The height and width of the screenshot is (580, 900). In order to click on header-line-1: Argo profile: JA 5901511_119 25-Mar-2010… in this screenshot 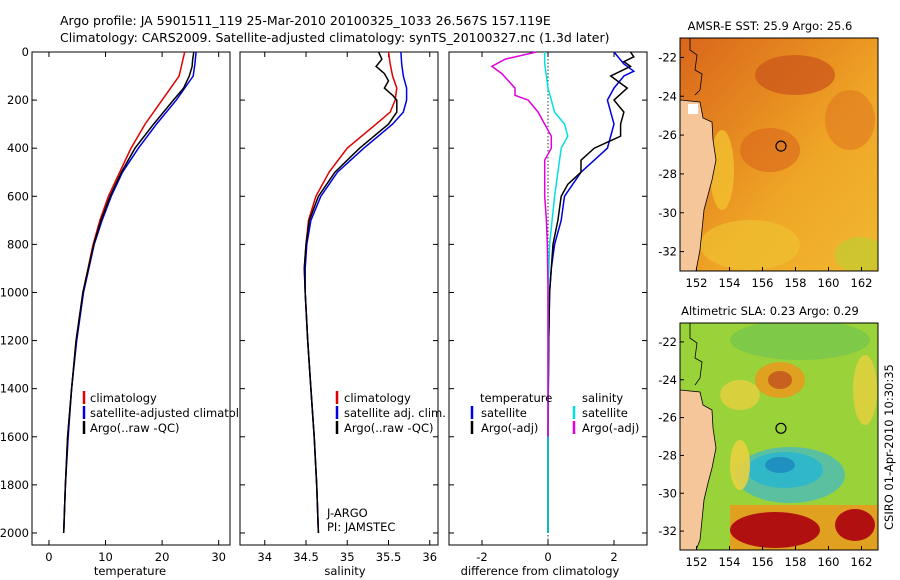, I will do `click(305, 20)`.